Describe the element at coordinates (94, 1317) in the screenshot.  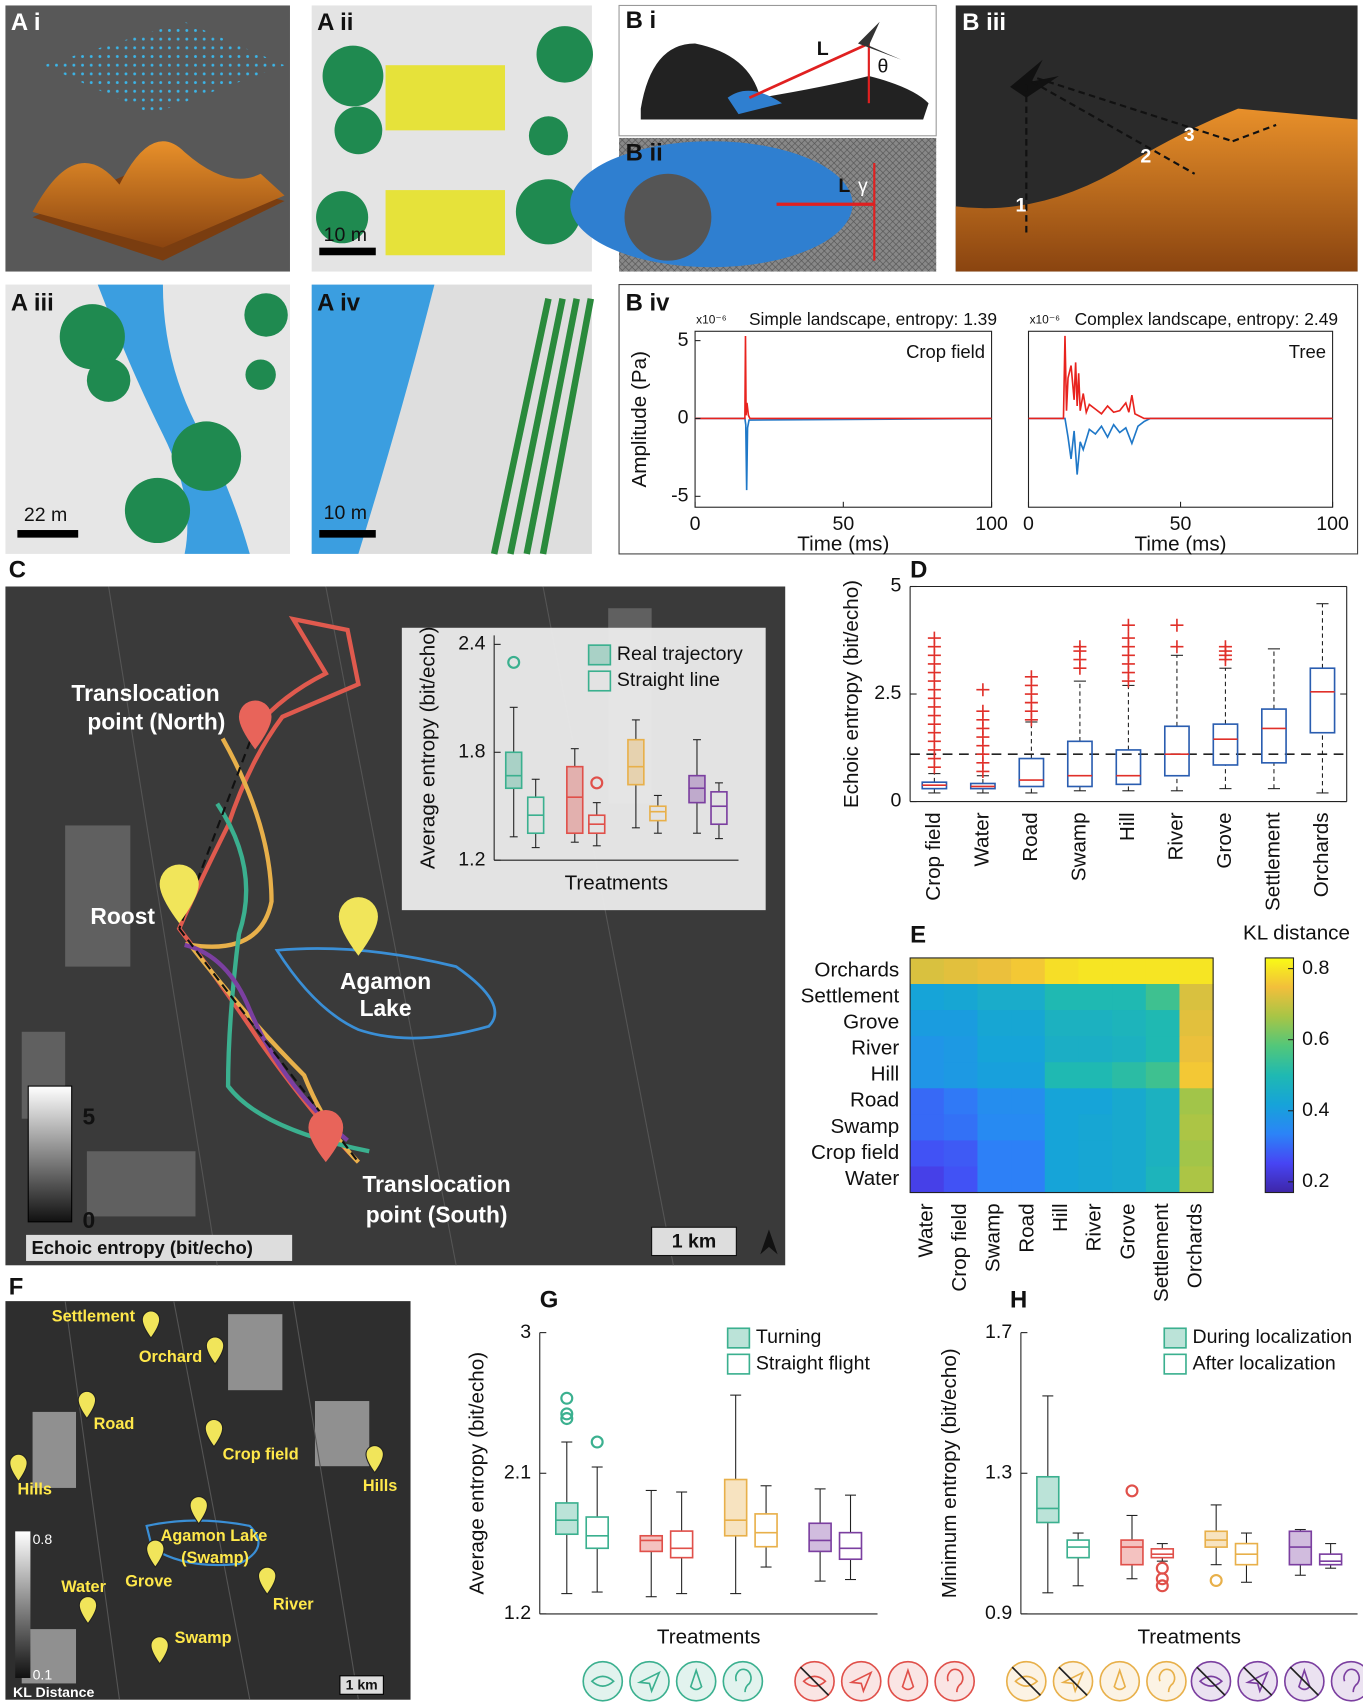
I see `place-label: Settlement` at that location.